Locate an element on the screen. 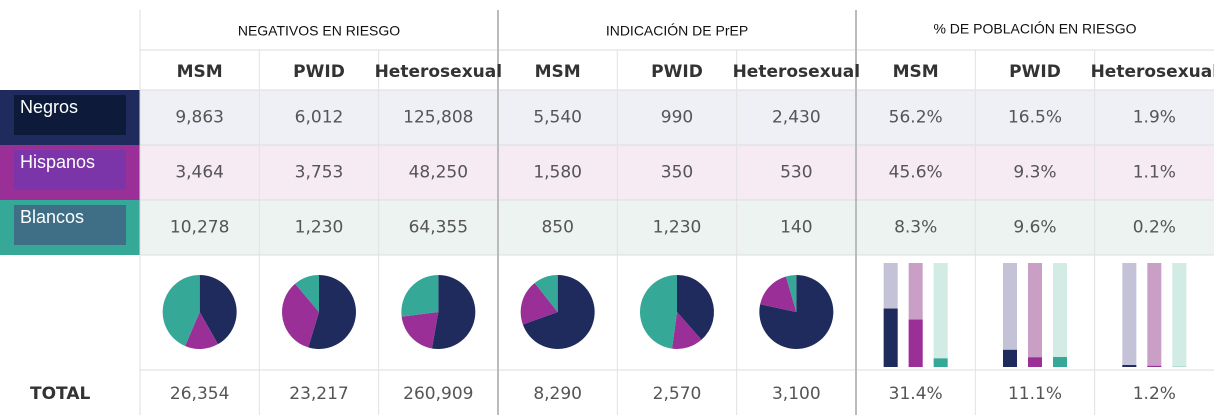 The height and width of the screenshot is (415, 1214). group-title: INDICACIÓN DE PrEP is located at coordinates (677, 31).